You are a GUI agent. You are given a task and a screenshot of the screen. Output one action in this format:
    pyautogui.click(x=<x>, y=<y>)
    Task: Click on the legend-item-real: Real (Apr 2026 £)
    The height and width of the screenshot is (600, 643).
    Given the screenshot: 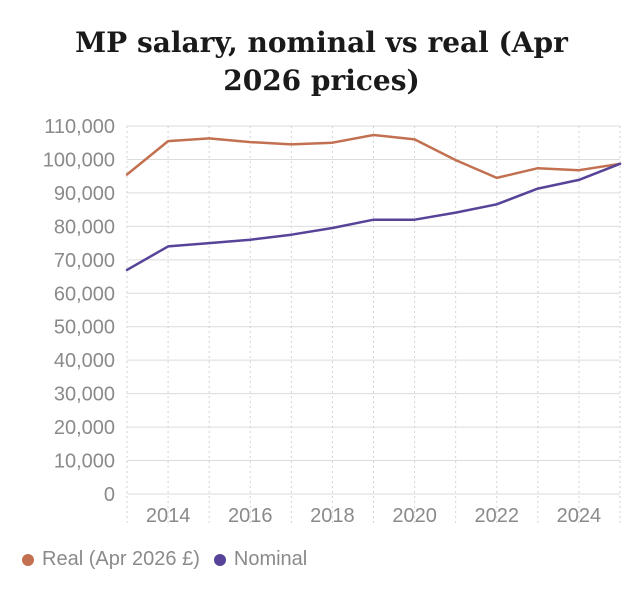 What is the action you would take?
    pyautogui.click(x=111, y=559)
    